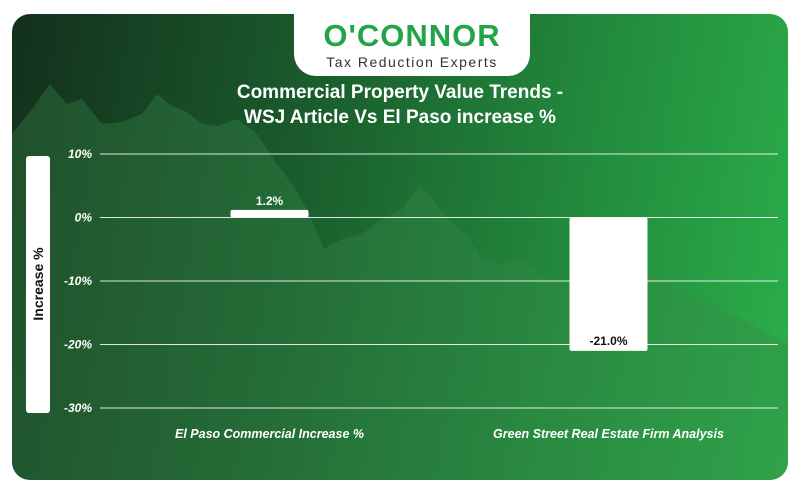  What do you see at coordinates (400, 92) in the screenshot?
I see `chart-title-line-1: Commercial Property Value Trends -` at bounding box center [400, 92].